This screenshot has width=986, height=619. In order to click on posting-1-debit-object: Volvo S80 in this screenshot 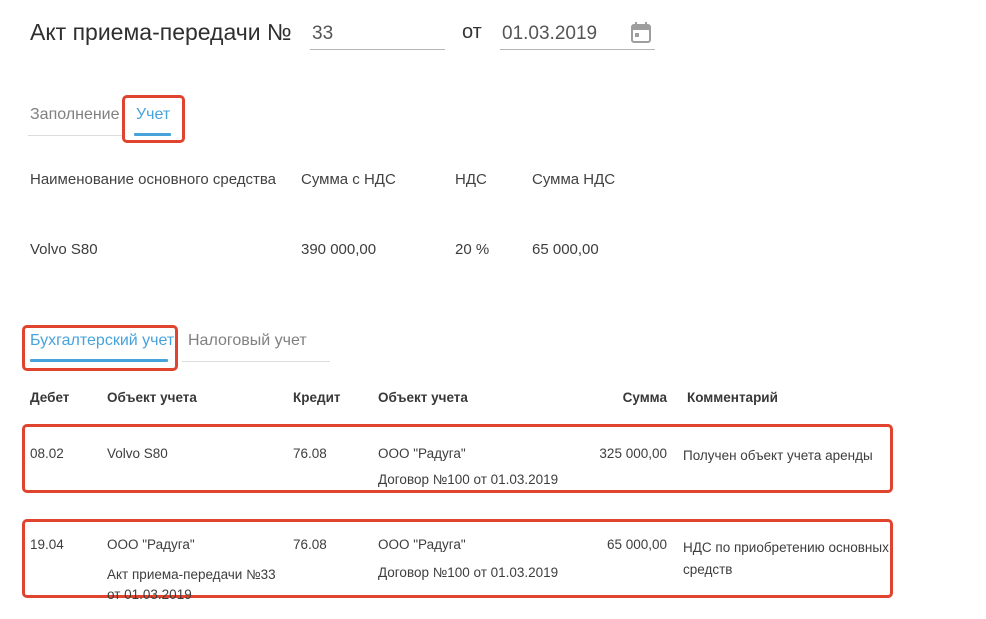, I will do `click(137, 453)`.